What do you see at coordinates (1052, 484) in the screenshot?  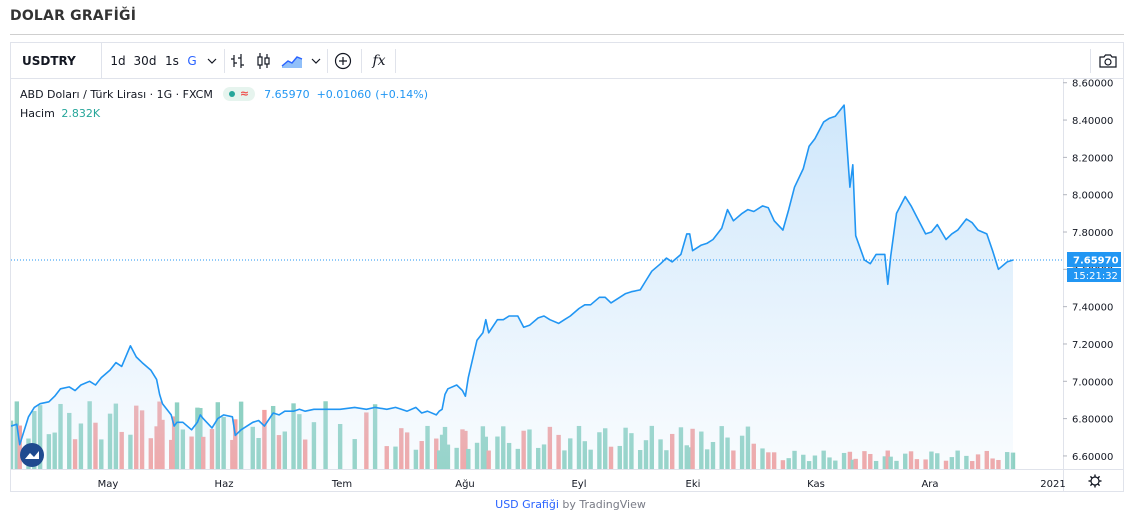 I see `x-tick-label: 2021` at bounding box center [1052, 484].